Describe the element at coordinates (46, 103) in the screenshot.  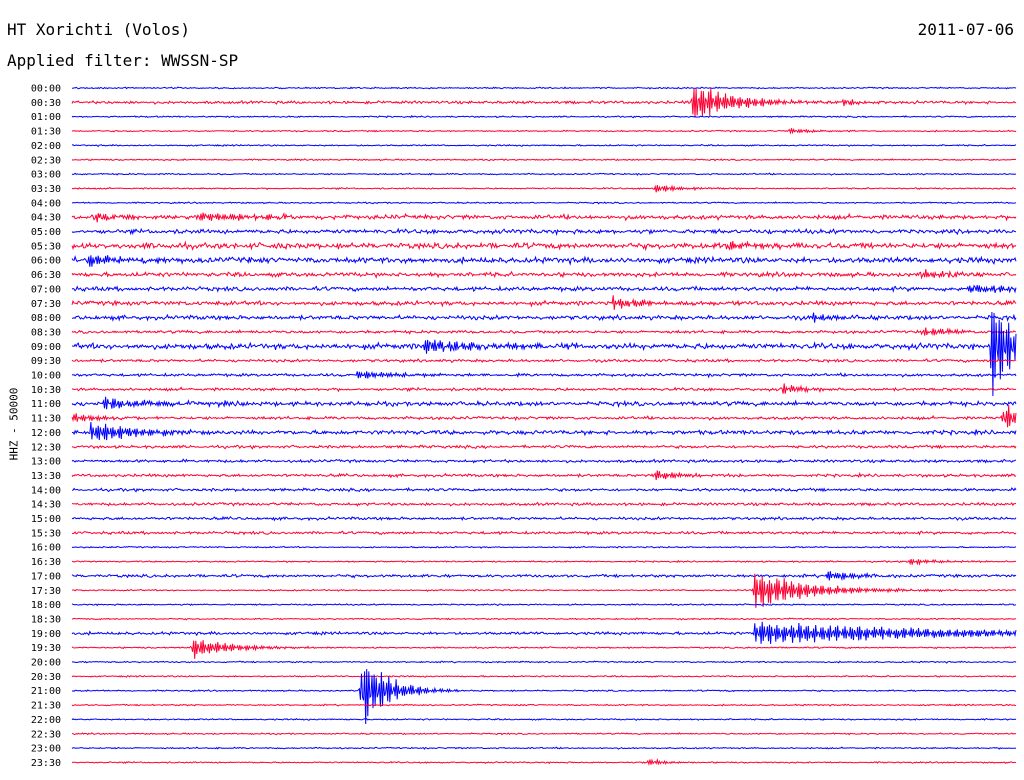
I see `row-time-label: 00:30` at that location.